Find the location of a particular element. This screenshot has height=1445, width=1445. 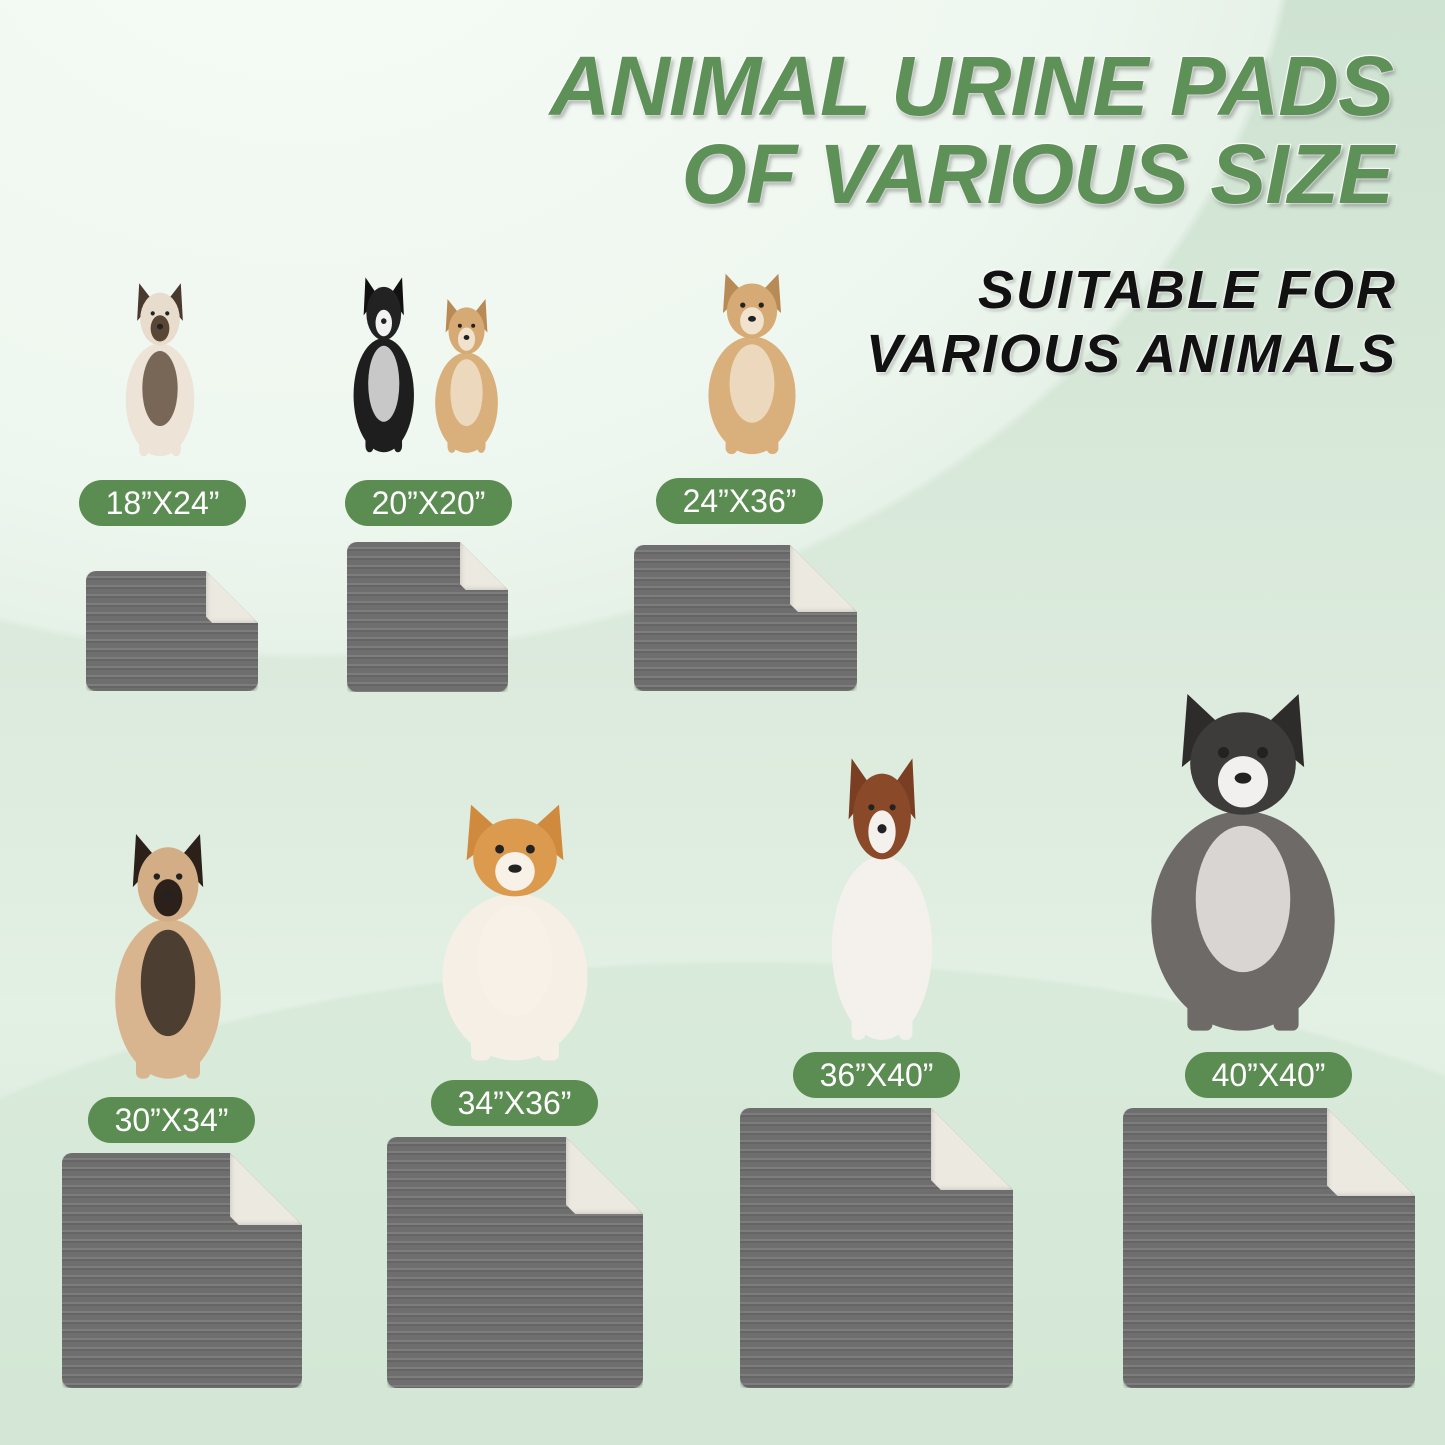

animal-husky is located at coordinates (1243, 857).